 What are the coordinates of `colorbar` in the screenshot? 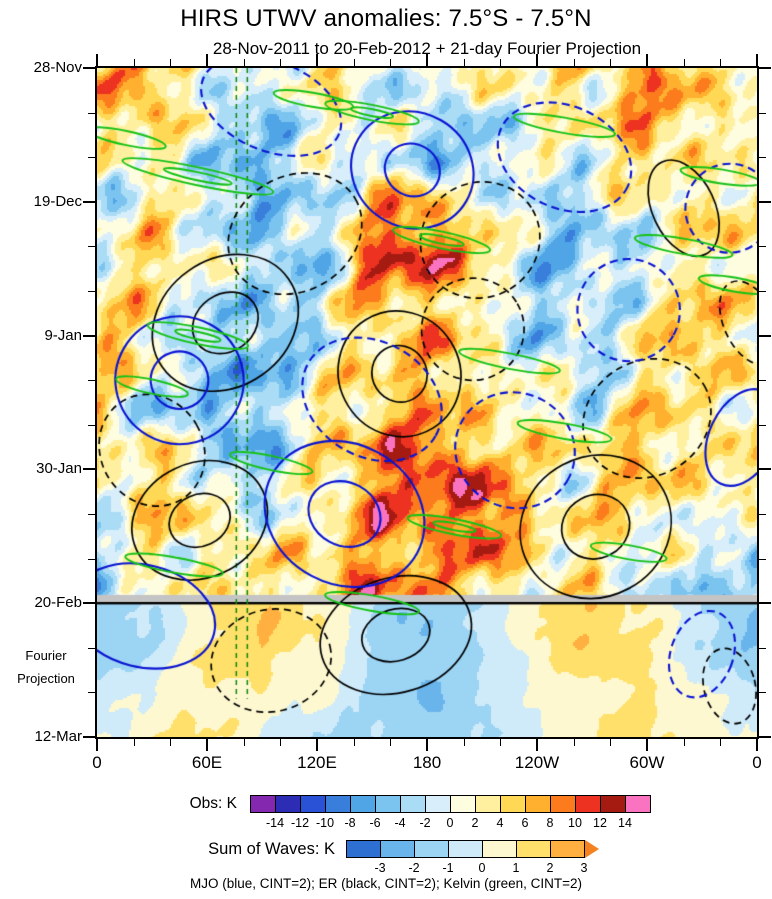 It's located at (450, 804).